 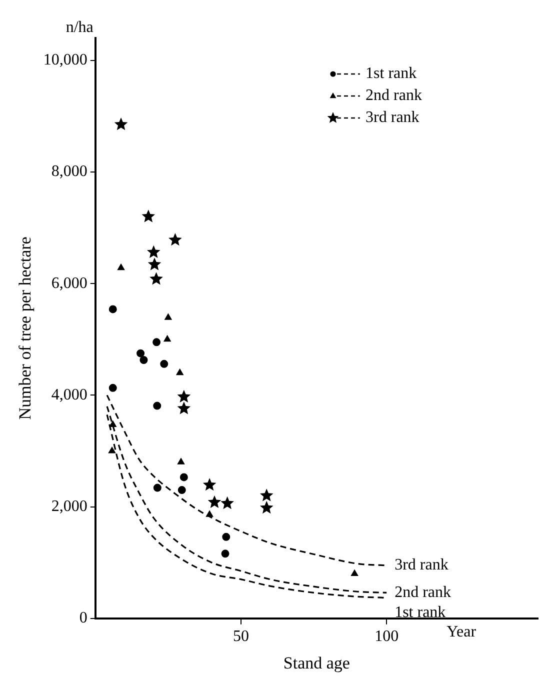 What do you see at coordinates (69, 171) in the screenshot?
I see `y-tick-label: 8,000` at bounding box center [69, 171].